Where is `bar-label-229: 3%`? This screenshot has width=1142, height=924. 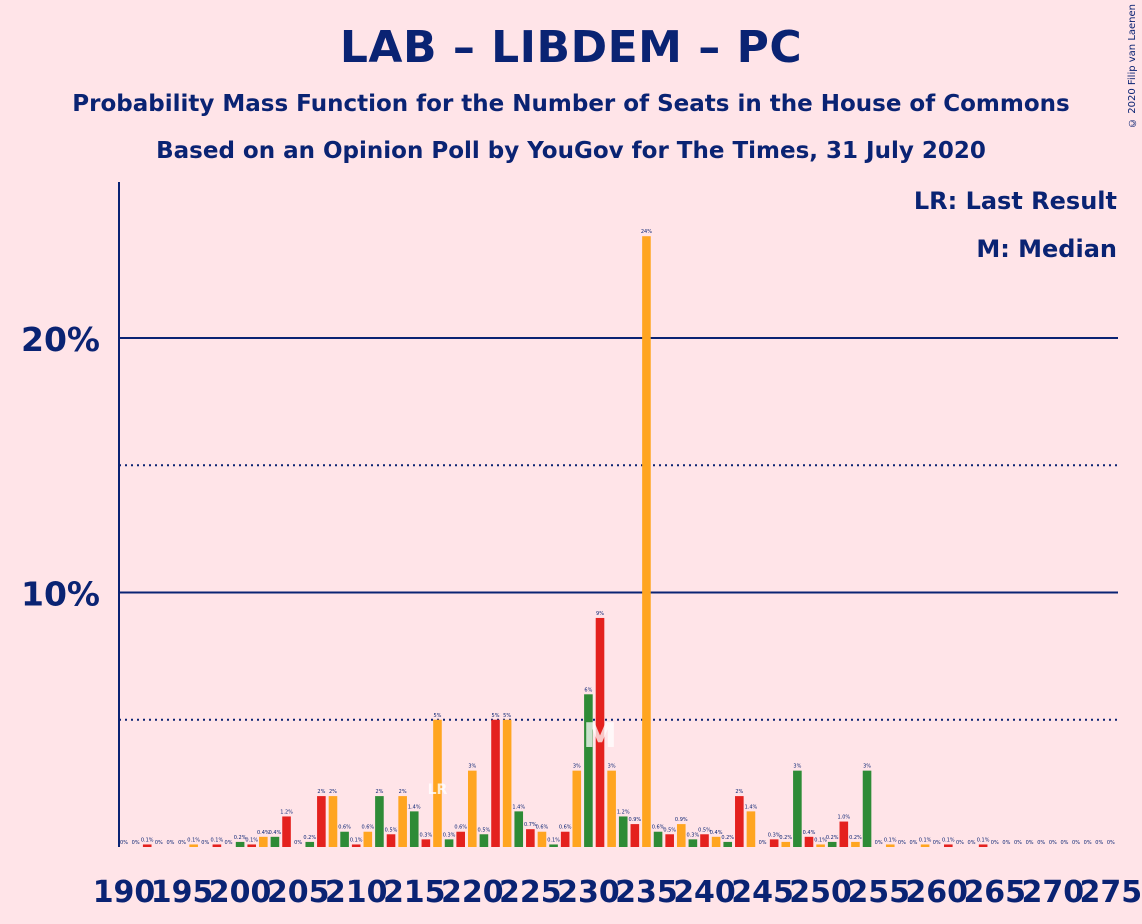 bar-label-229: 3% is located at coordinates (577, 767).